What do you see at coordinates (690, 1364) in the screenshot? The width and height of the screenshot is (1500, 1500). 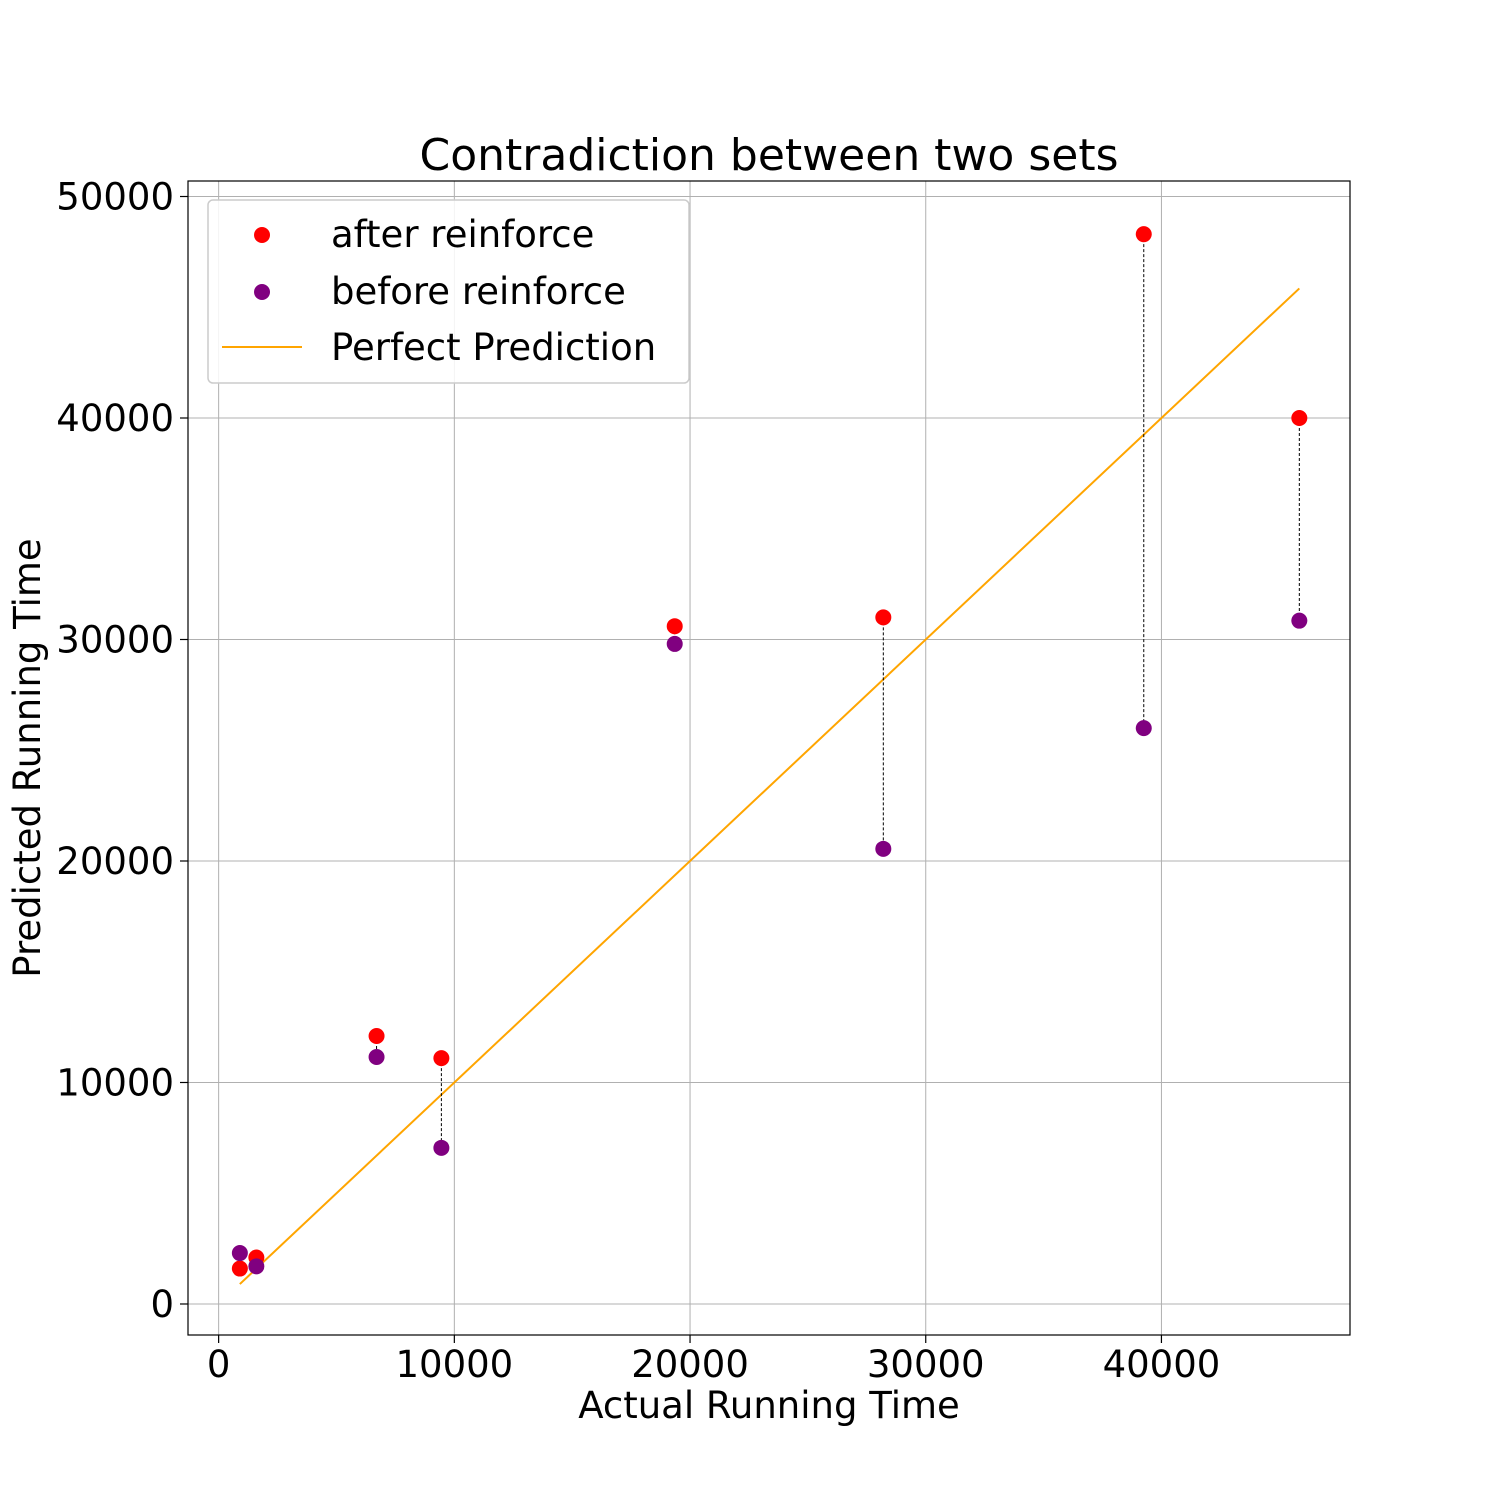 I see `x-tick-label: 20000` at bounding box center [690, 1364].